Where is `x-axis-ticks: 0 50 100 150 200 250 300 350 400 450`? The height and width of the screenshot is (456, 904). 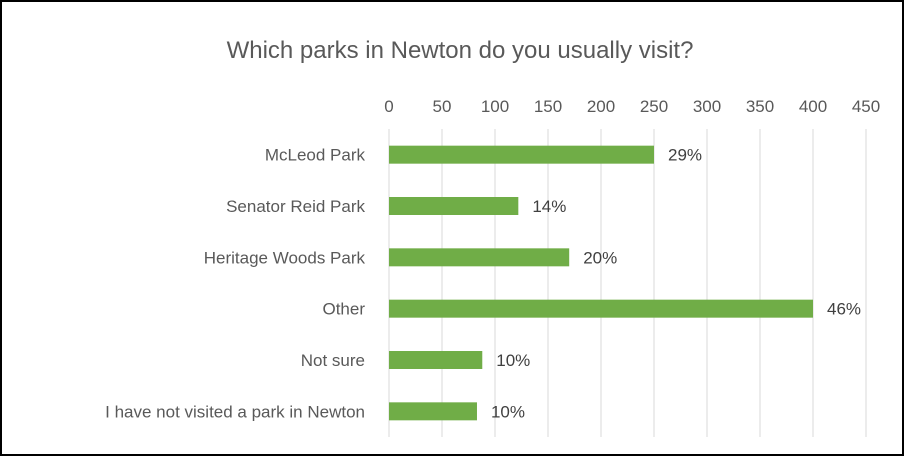
x-axis-ticks: 0 50 100 150 200 250 300 350 400 450 is located at coordinates (632, 106).